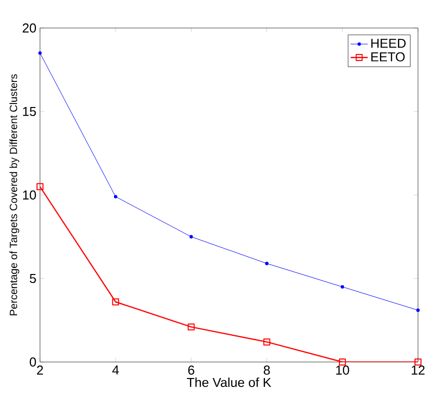 This screenshot has height=412, width=435. Describe the element at coordinates (33, 279) in the screenshot. I see `y-tick-label: 5` at that location.